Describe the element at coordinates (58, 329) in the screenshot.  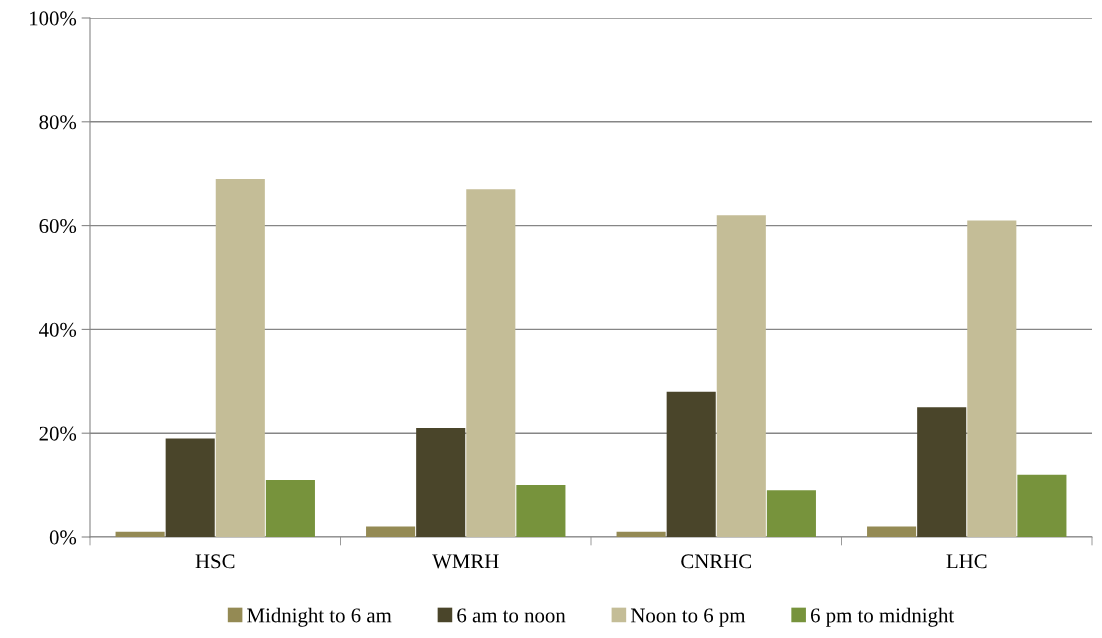
I see `y-tick-label: 40%` at that location.